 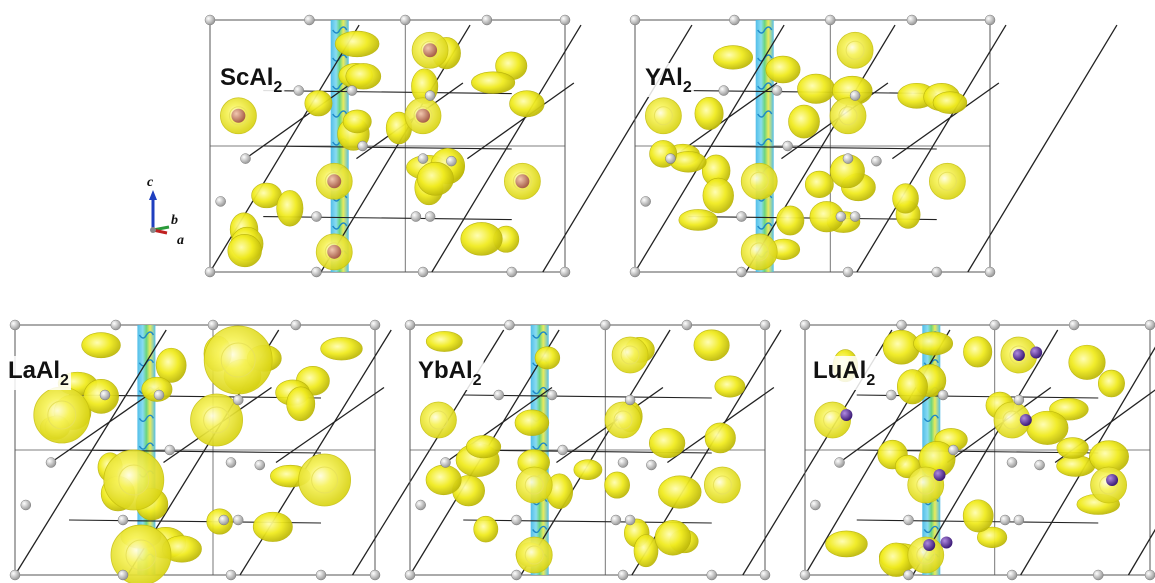 I want to click on panel-label-yal2: YAl2, so click(x=668, y=80).